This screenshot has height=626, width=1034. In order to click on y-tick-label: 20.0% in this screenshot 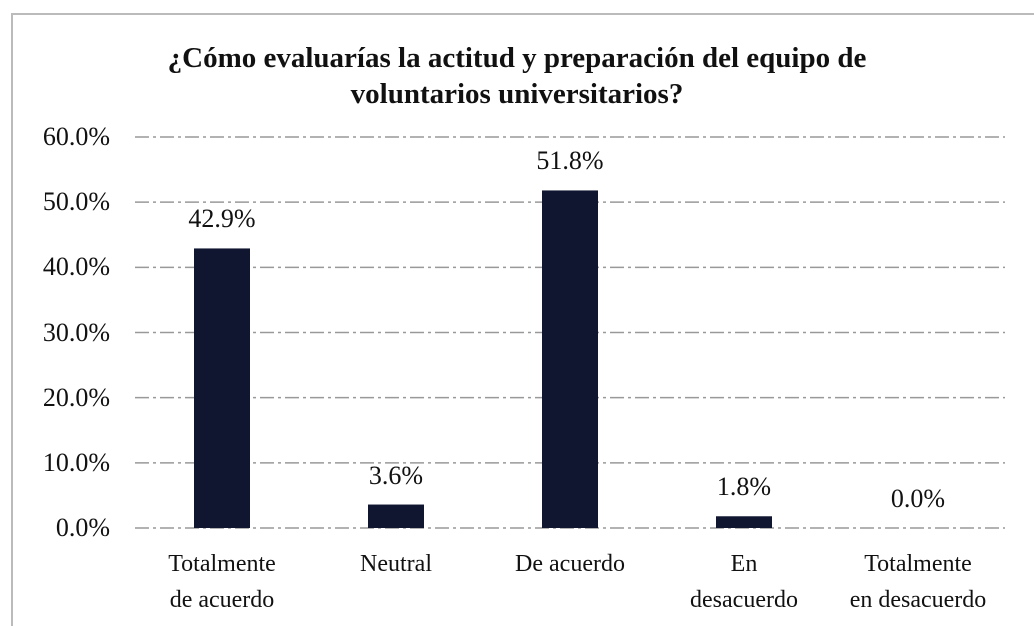, I will do `click(76, 397)`.